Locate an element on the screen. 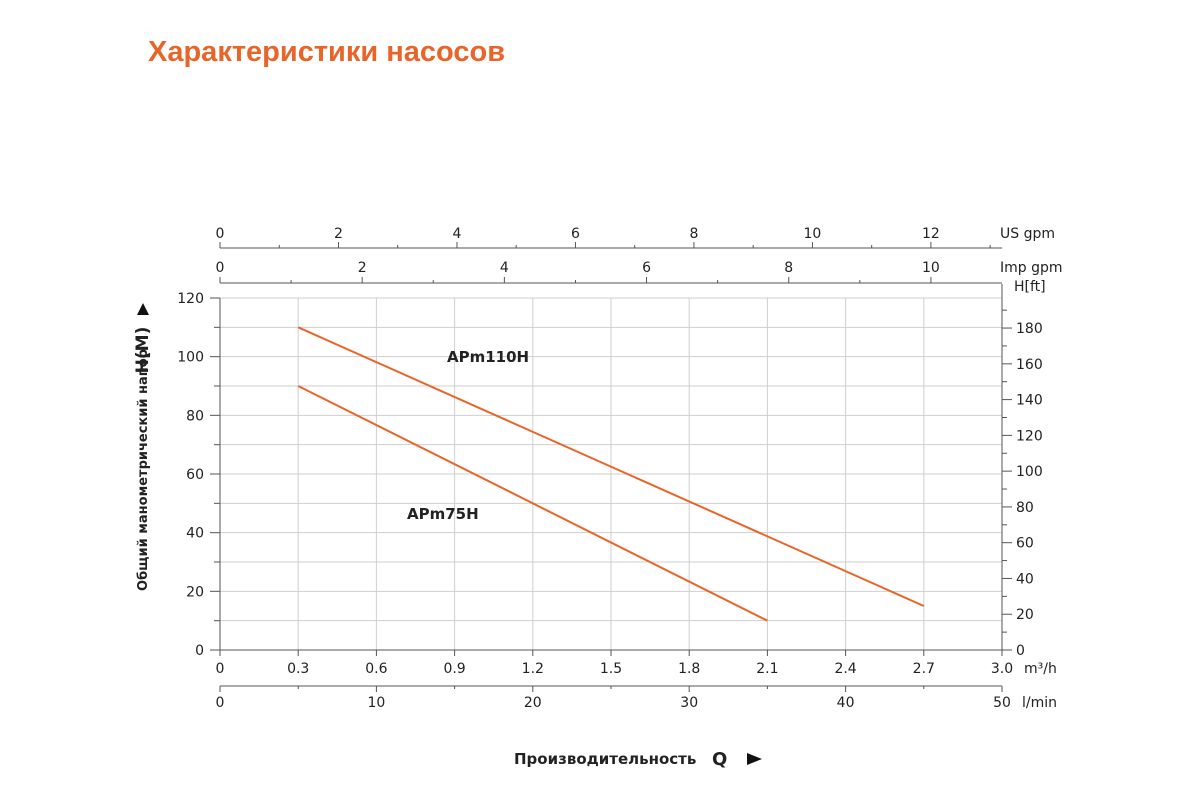 The height and width of the screenshot is (800, 1200). hft-tick-label: 140 is located at coordinates (1029, 401).